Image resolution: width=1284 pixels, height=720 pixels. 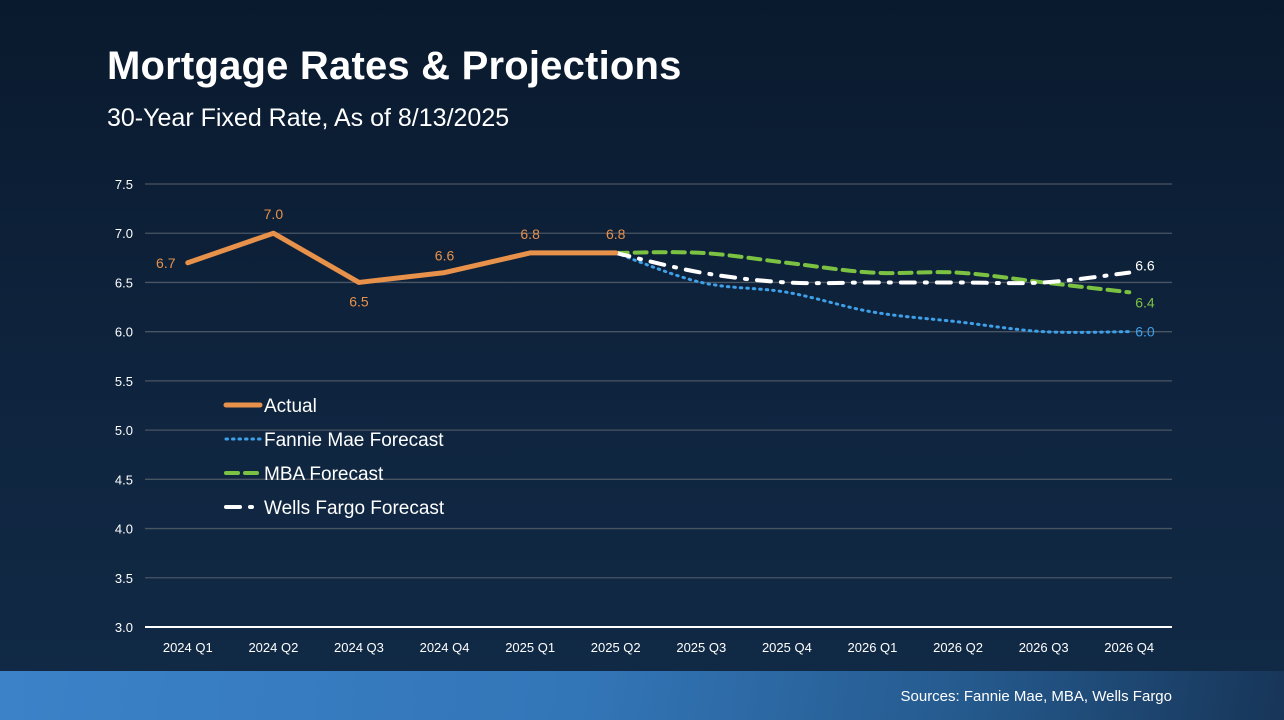 I want to click on y-tick-label: 5.0, so click(x=124, y=430).